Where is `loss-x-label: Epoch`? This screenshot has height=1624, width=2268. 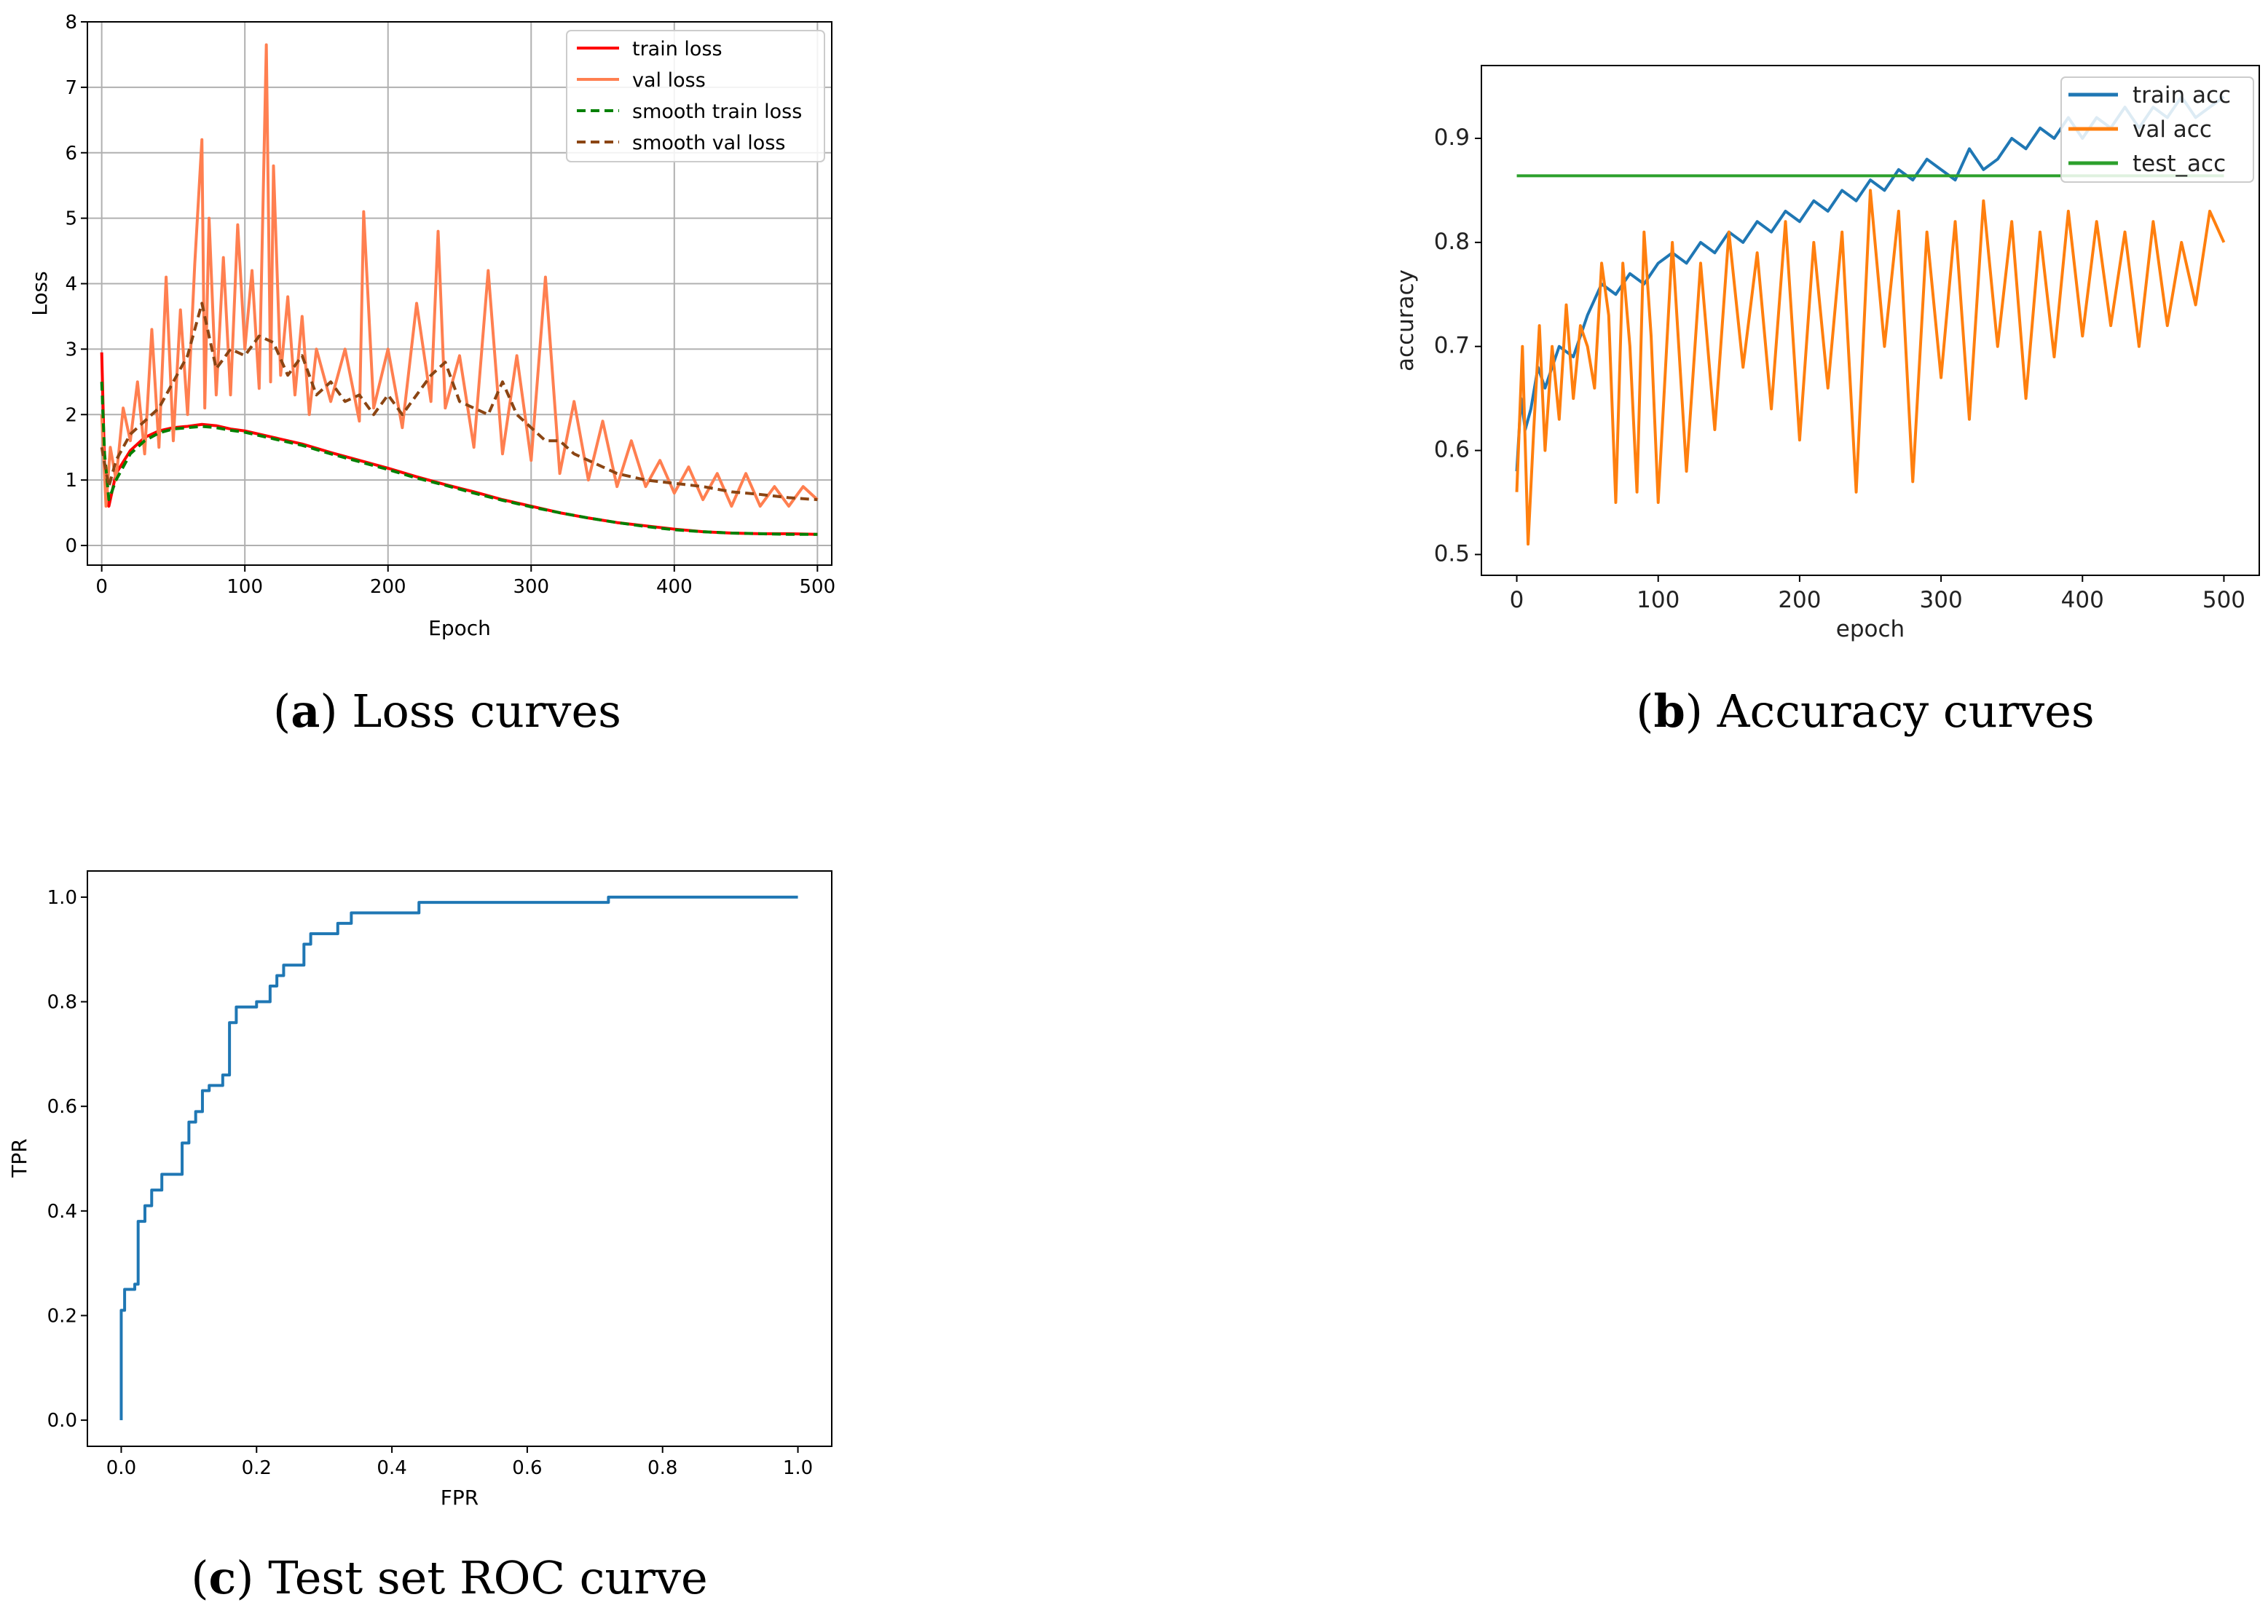
loss-x-label: Epoch is located at coordinates (459, 628).